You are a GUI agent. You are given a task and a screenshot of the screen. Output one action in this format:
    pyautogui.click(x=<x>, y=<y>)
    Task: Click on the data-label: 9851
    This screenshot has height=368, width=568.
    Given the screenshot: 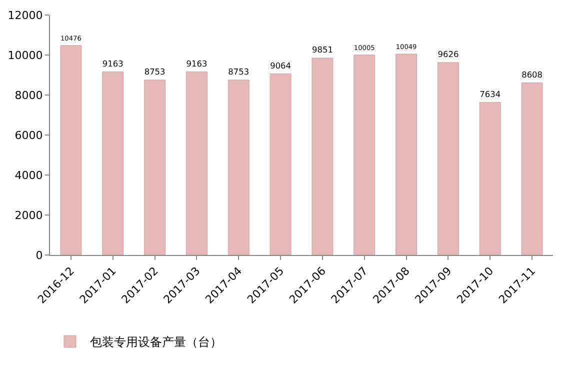 What is the action you would take?
    pyautogui.click(x=322, y=49)
    